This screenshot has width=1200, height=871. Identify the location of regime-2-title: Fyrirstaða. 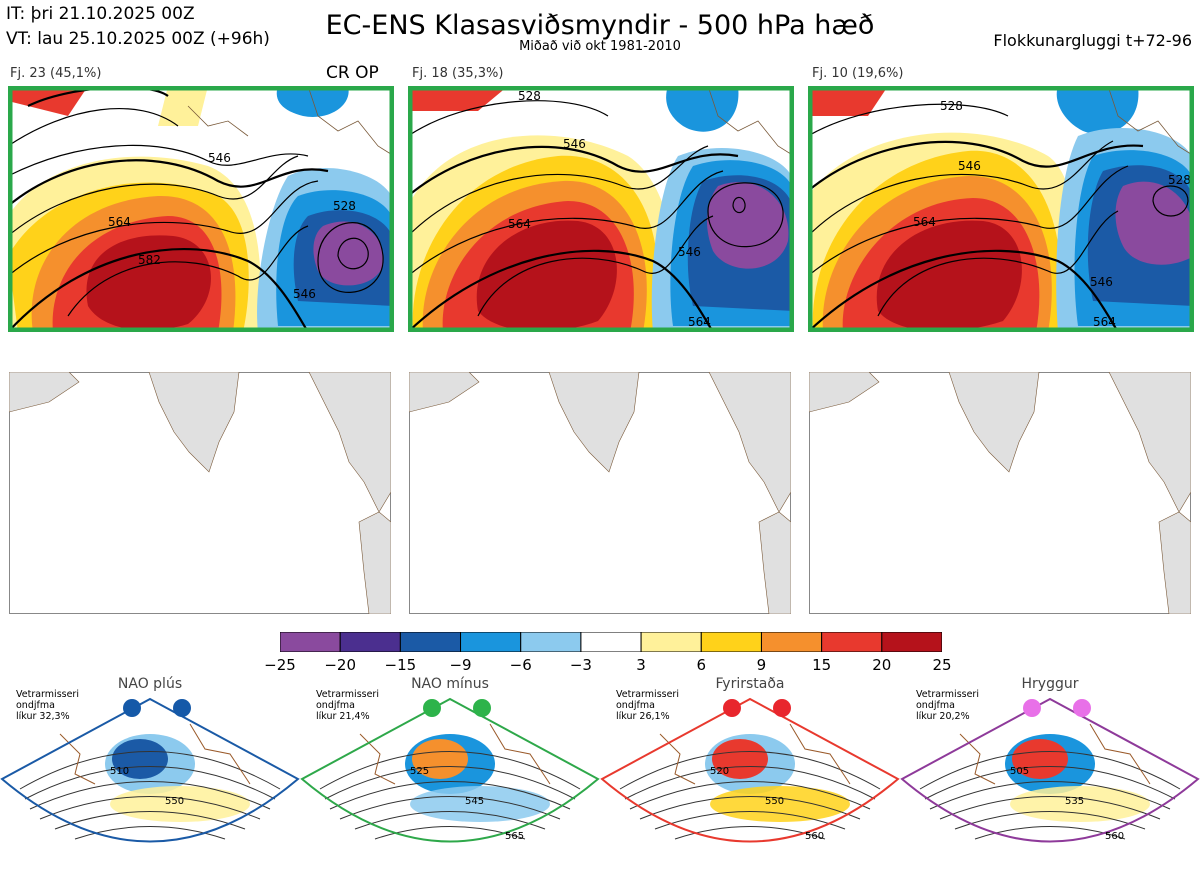
(750, 684).